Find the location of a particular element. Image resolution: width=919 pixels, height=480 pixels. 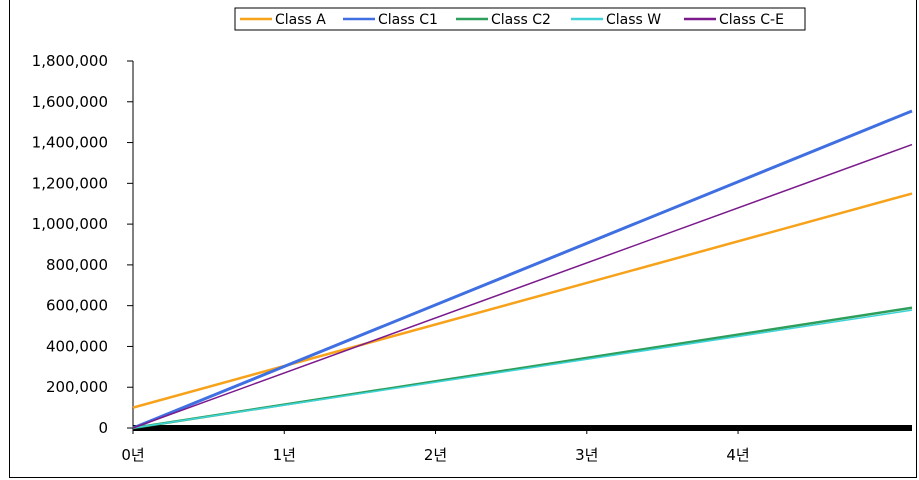

y-tick-label: 1,200,000 is located at coordinates (70, 183).